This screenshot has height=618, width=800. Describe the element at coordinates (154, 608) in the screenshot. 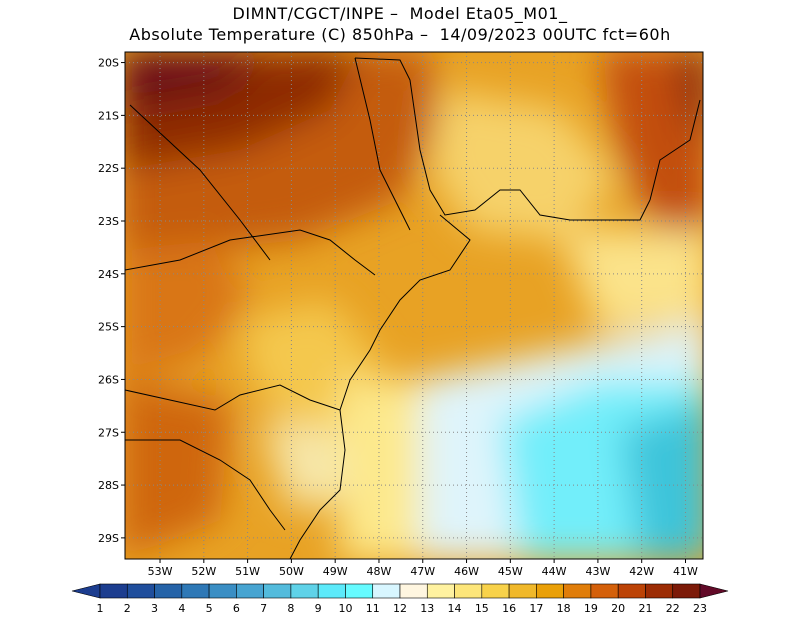

I see `colorbar-label: 3` at that location.